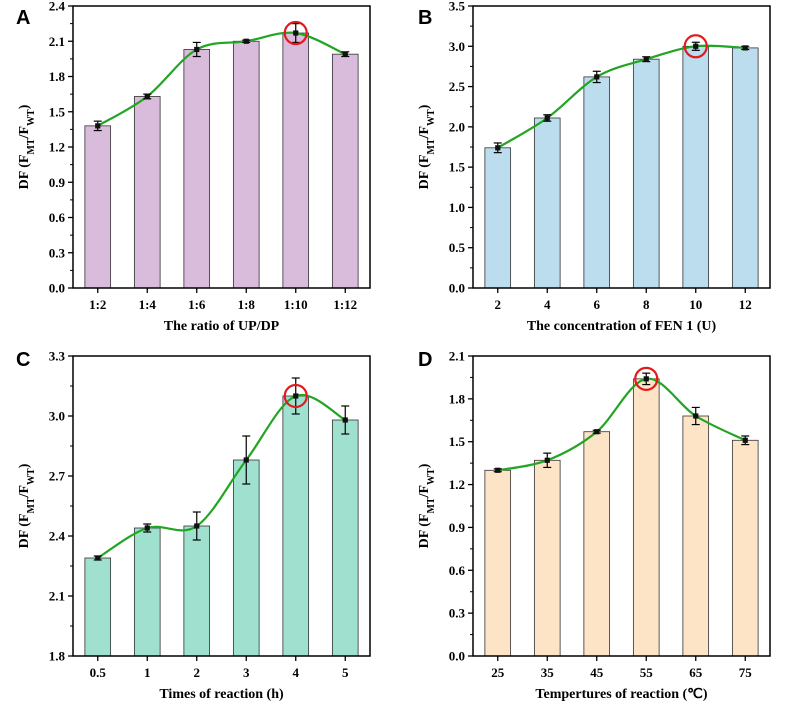 Image resolution: width=796 pixels, height=708 pixels. Describe the element at coordinates (425, 18) in the screenshot. I see `panel-letter: B` at that location.